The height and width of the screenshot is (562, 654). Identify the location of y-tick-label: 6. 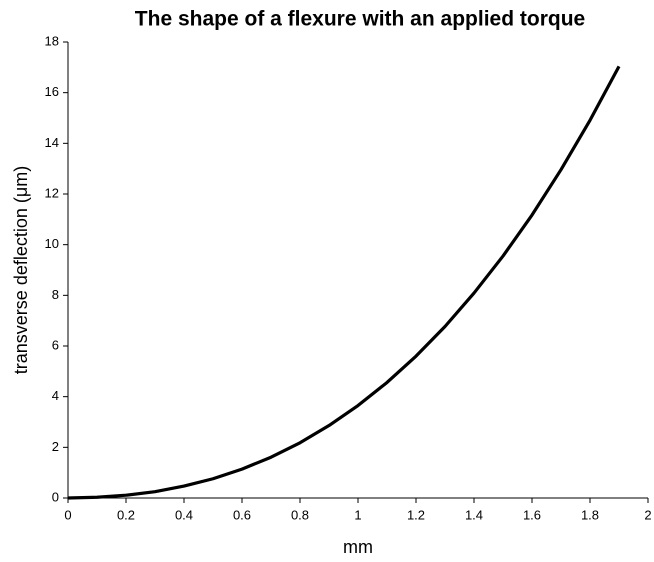
(55, 344).